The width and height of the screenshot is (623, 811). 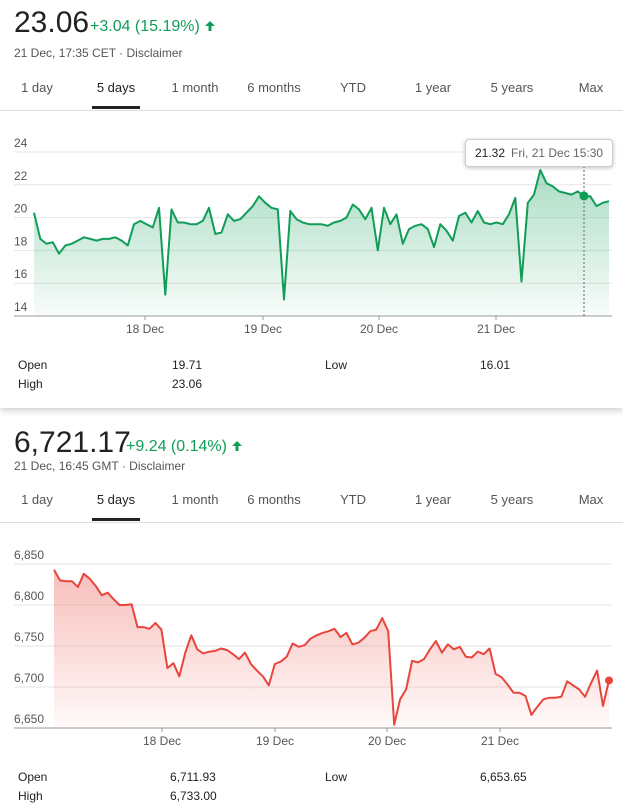 What do you see at coordinates (193, 777) in the screenshot?
I see `open-value: 6,711.93` at bounding box center [193, 777].